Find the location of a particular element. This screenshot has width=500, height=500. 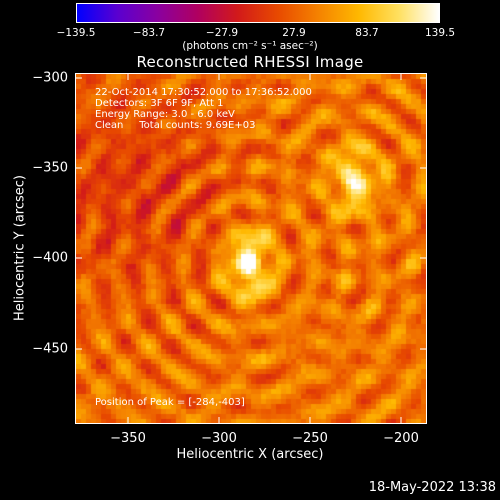

colorbar-tick: −83.7 is located at coordinates (149, 33).